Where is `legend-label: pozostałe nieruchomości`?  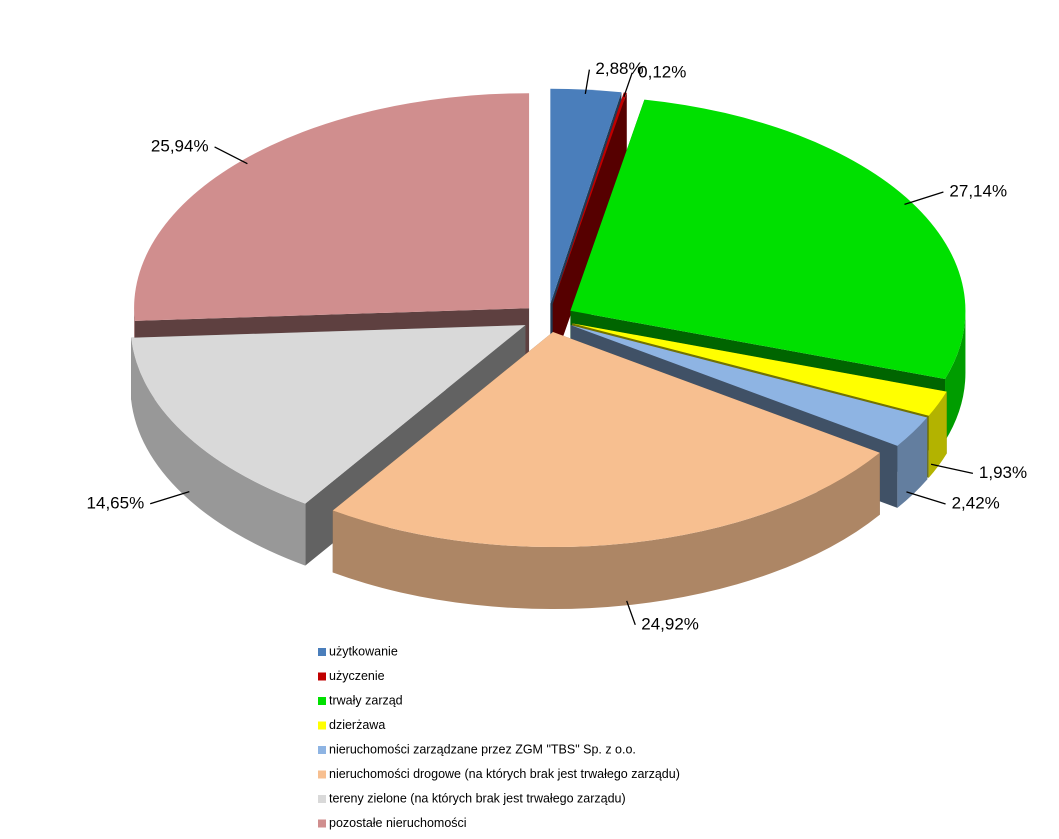
legend-label: pozostałe nieruchomości is located at coordinates (398, 823).